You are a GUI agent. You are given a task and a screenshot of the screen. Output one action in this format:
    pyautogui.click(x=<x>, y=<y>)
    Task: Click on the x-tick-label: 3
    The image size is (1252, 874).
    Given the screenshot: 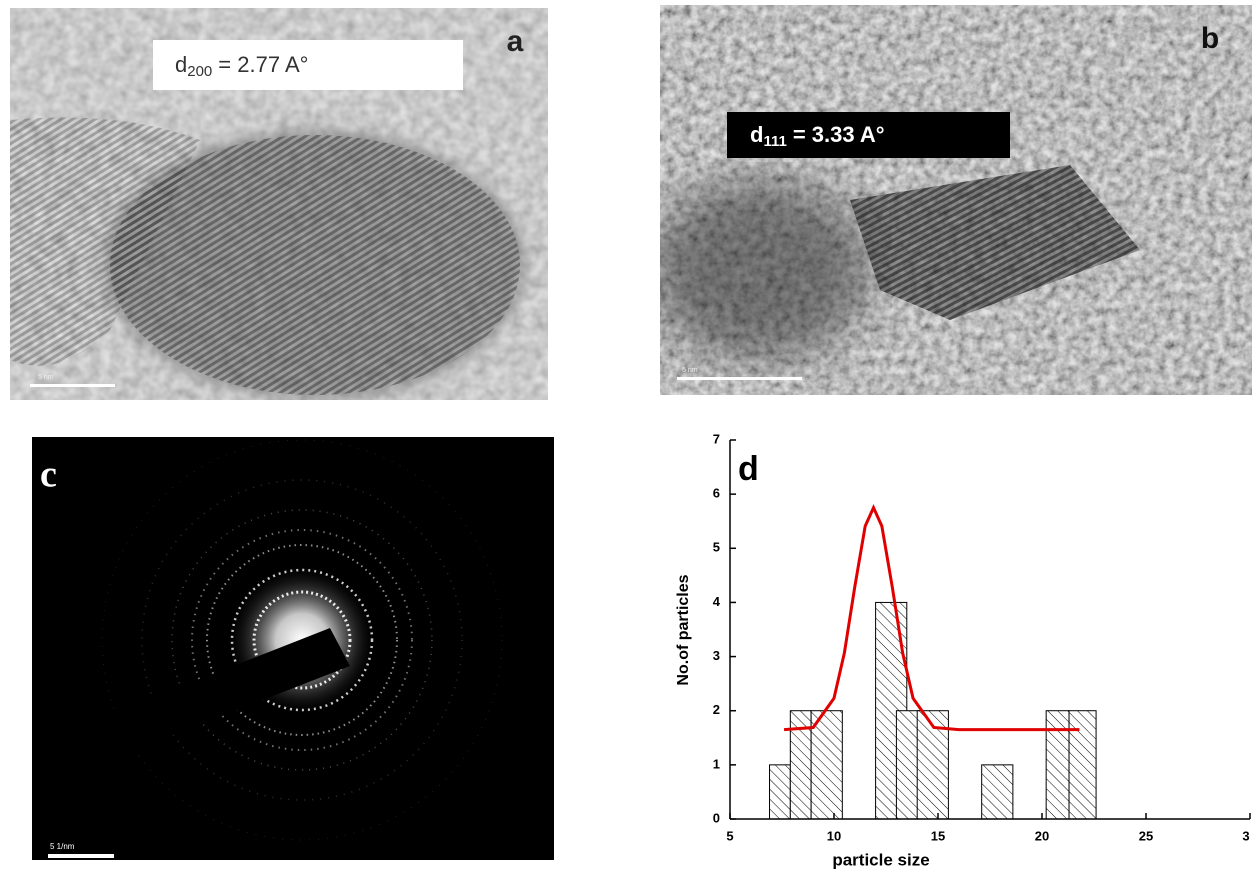 What is the action you would take?
    pyautogui.click(x=1245, y=835)
    